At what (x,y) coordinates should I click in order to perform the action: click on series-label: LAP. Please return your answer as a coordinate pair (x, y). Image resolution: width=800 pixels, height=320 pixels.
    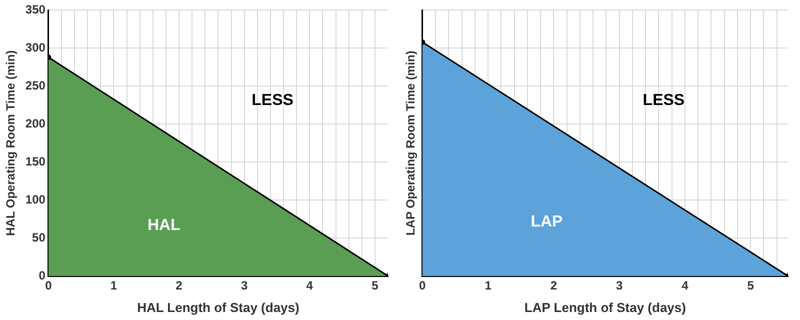
    Looking at the image, I should click on (547, 221).